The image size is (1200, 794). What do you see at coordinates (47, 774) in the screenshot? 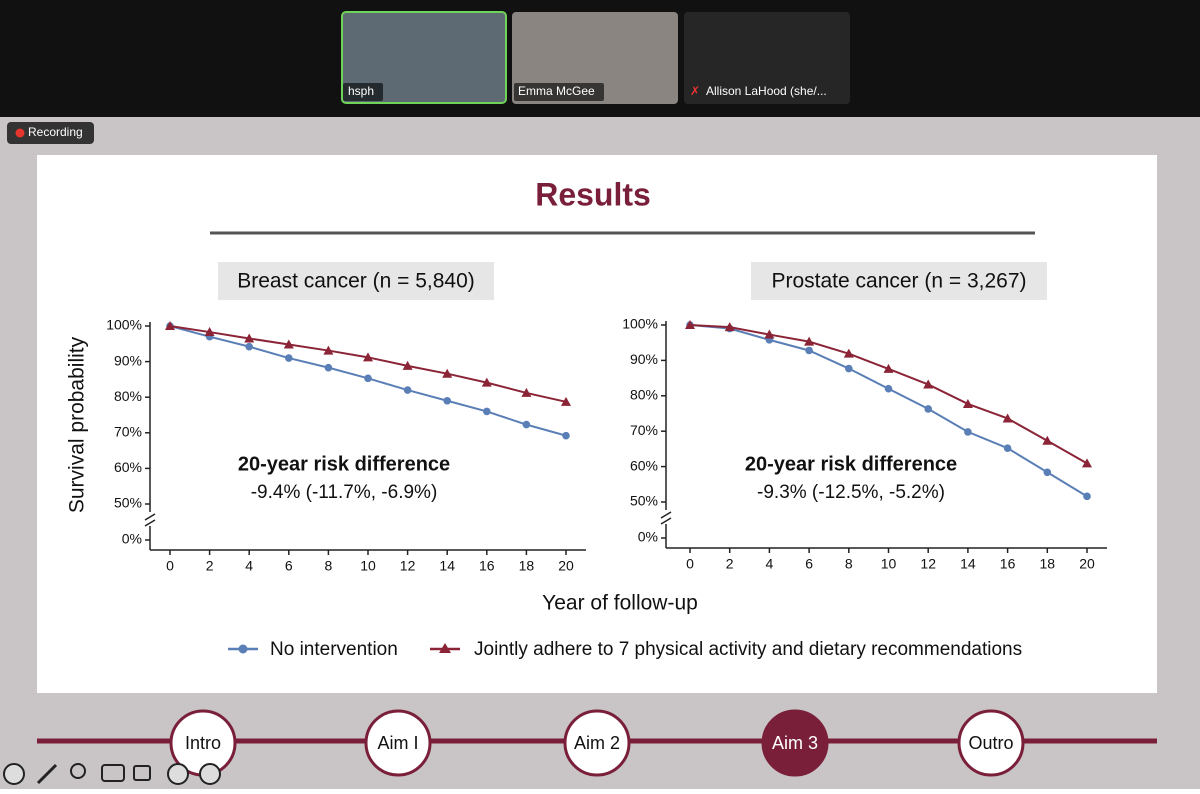
I see `pen-tool` at bounding box center [47, 774].